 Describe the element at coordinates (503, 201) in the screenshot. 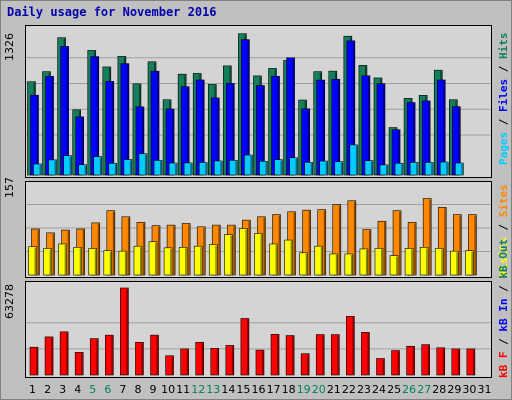

I see `legend-entry: Sites` at that location.